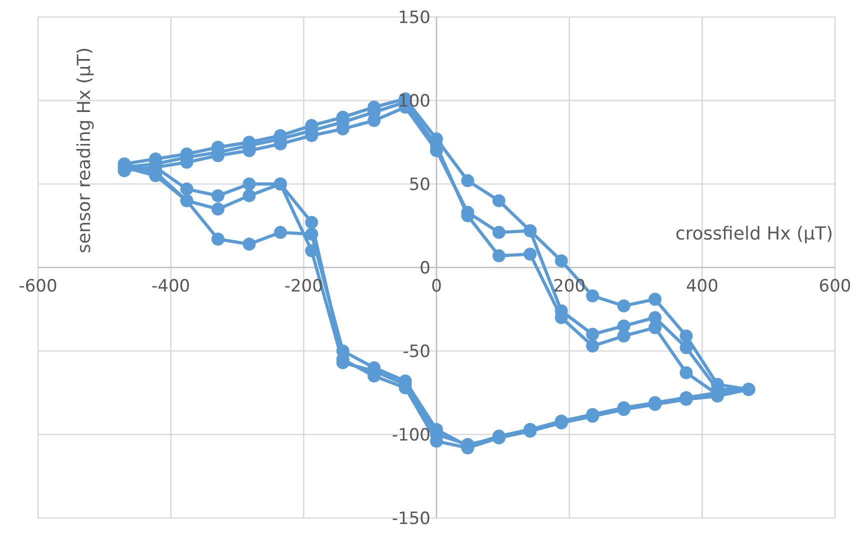 This screenshot has width=858, height=538. What do you see at coordinates (84, 150) in the screenshot?
I see `y-axis-title: sensor reading Hx (µT)` at bounding box center [84, 150].